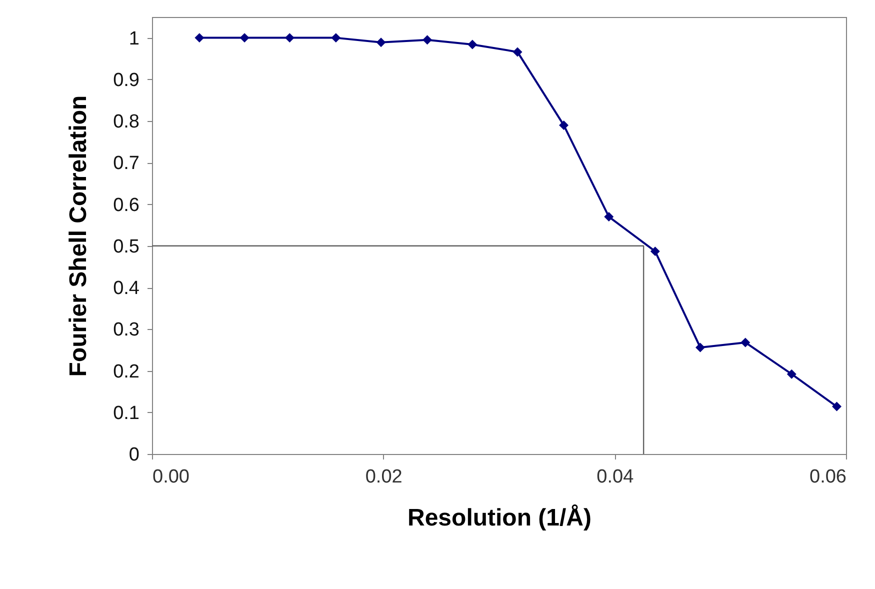  Describe the element at coordinates (126, 330) in the screenshot. I see `y-tick-label: 0.3` at that location.